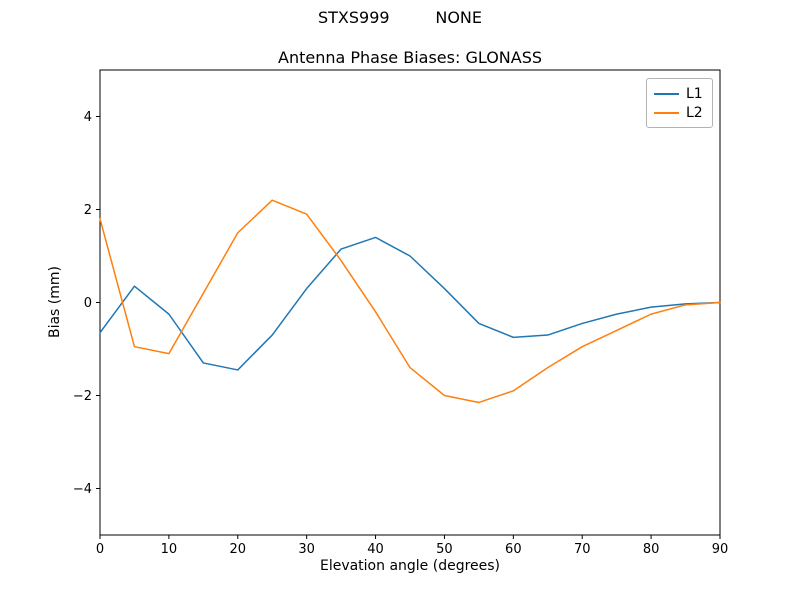 The width and height of the screenshot is (800, 600). Describe the element at coordinates (55, 302) in the screenshot. I see `y-axis-label: Bias (mm)` at that location.